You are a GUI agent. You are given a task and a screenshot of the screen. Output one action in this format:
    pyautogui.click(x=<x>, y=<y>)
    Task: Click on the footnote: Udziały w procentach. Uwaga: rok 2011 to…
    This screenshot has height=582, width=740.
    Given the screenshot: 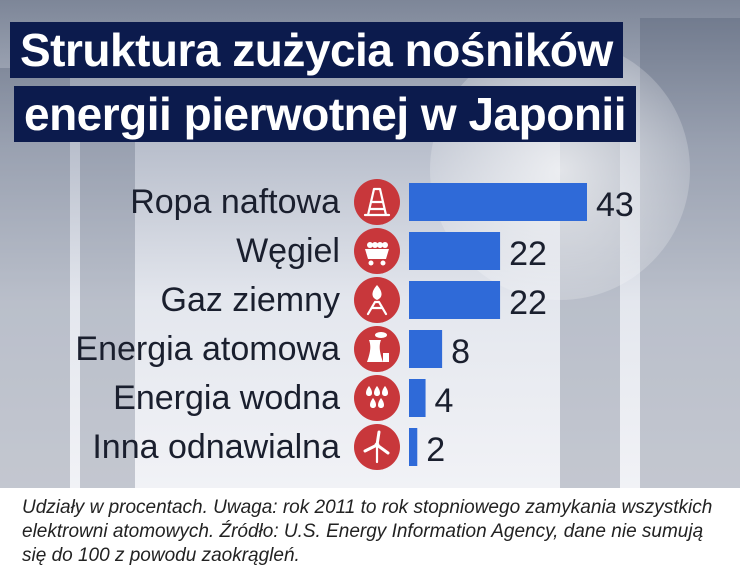 What is the action you would take?
    pyautogui.click(x=367, y=531)
    